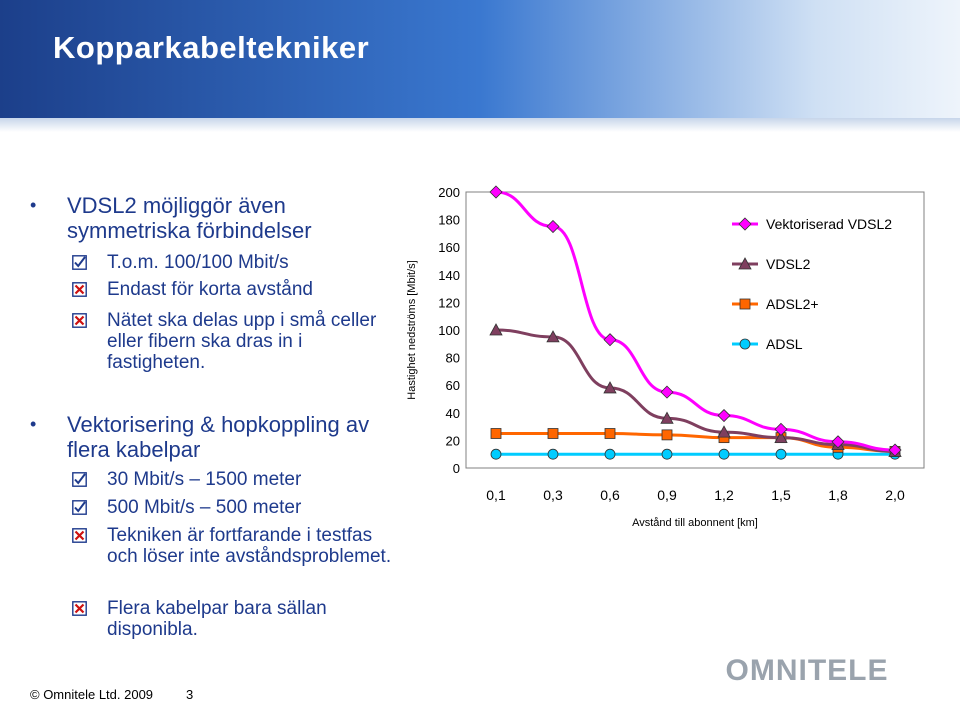 This screenshot has height=716, width=960. Describe the element at coordinates (667, 495) in the screenshot. I see `x-tick-label: 0,9` at that location.